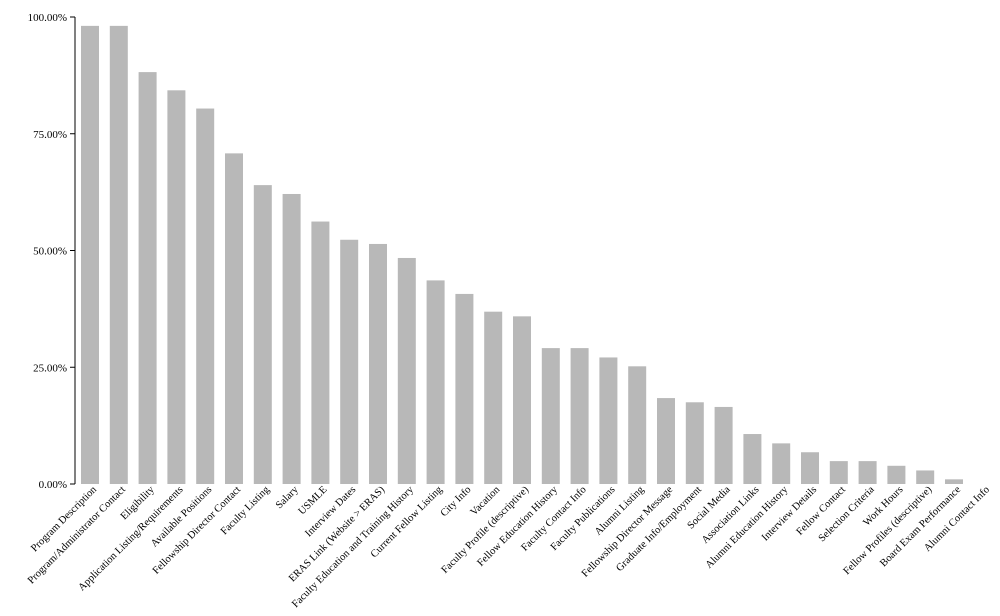 The height and width of the screenshot is (616, 1000). What do you see at coordinates (50, 135) in the screenshot?
I see `y-tick-label: 75.00%` at bounding box center [50, 135].